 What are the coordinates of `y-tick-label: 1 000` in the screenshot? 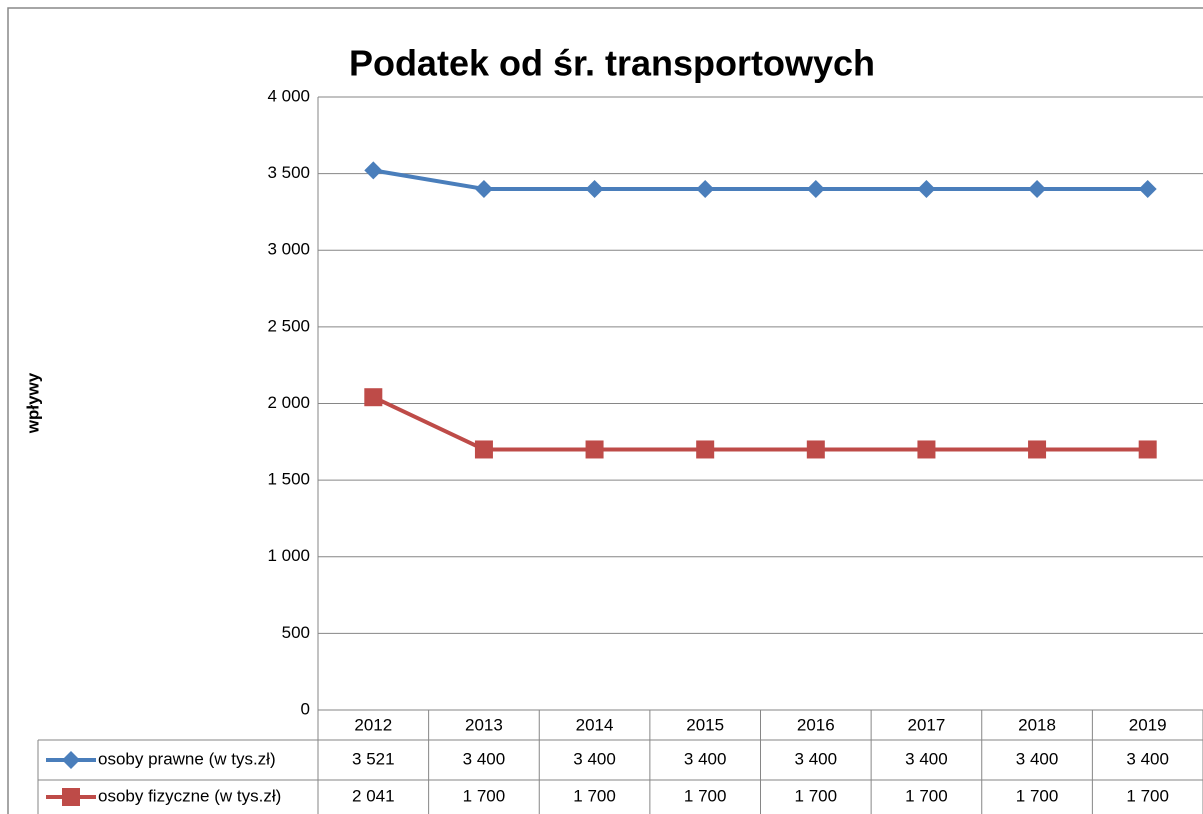 It's located at (288, 555).